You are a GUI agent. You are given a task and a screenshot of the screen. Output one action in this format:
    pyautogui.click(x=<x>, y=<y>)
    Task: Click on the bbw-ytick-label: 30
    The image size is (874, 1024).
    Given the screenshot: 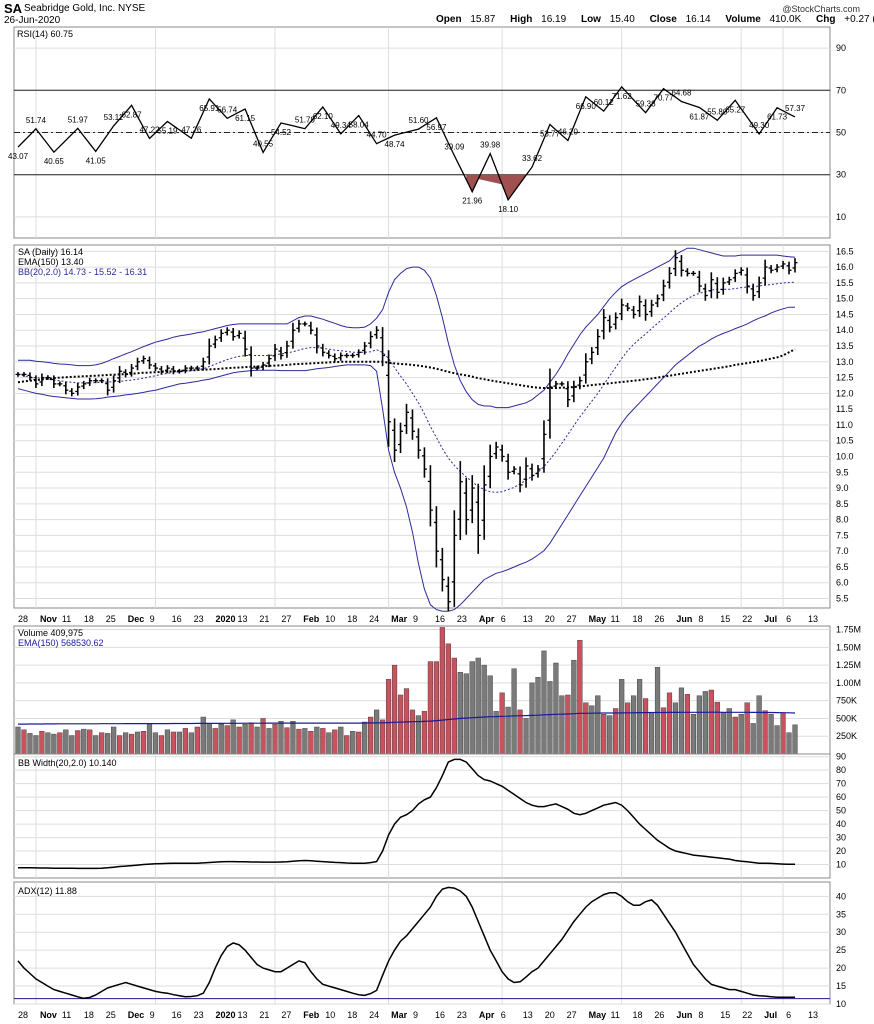 What is the action you would take?
    pyautogui.click(x=841, y=838)
    